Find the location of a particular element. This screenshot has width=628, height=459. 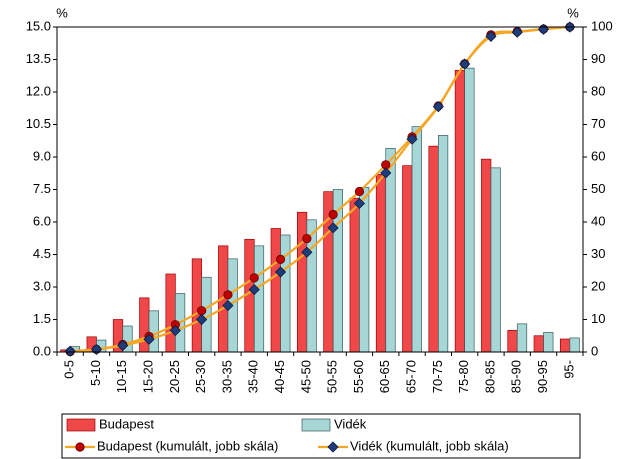

y-tick-label: 3.0 is located at coordinates (42, 285).